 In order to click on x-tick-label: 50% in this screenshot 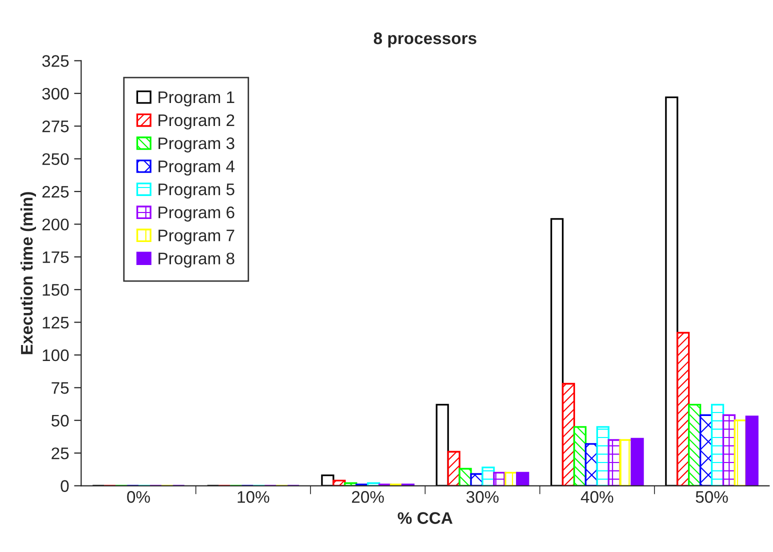, I will do `click(712, 497)`.